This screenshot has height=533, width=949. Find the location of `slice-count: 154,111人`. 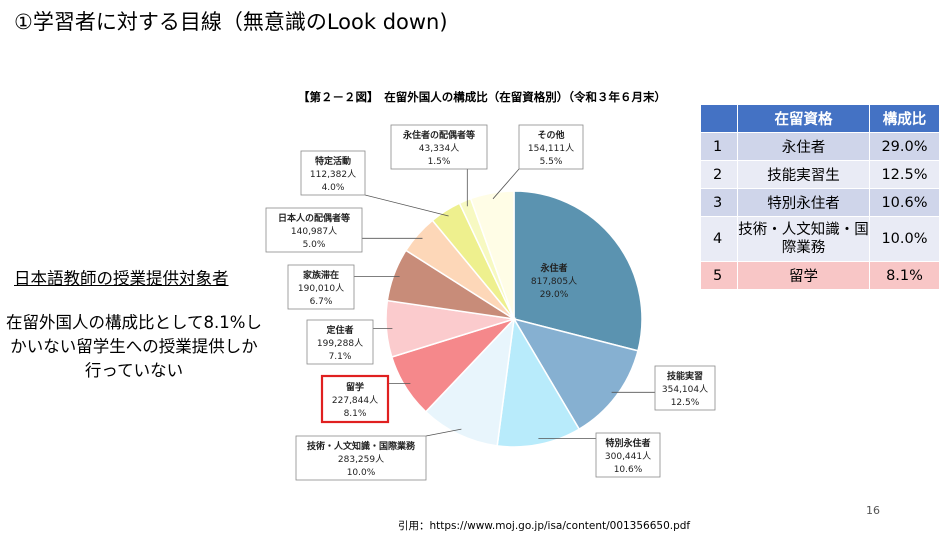

slice-count: 154,111人 is located at coordinates (551, 148).